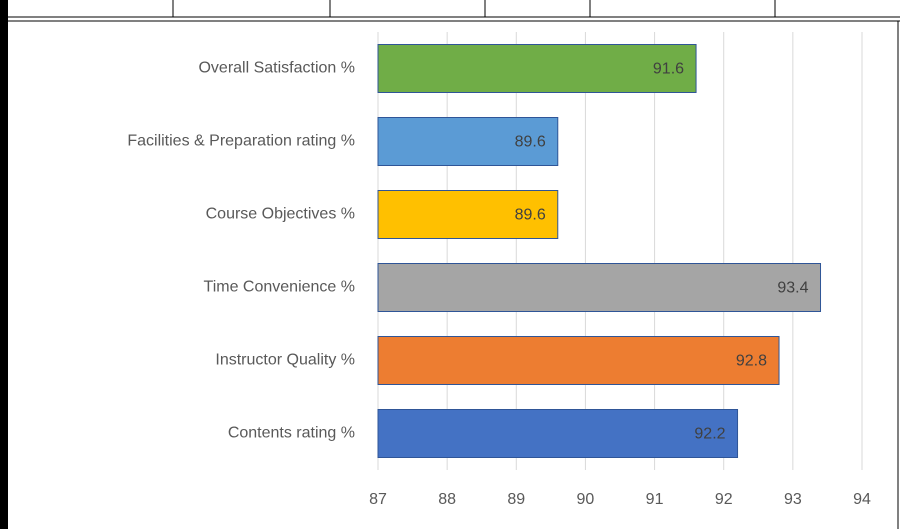 The image size is (900, 529). Describe the element at coordinates (724, 499) in the screenshot. I see `x-tick-label: 92` at that location.